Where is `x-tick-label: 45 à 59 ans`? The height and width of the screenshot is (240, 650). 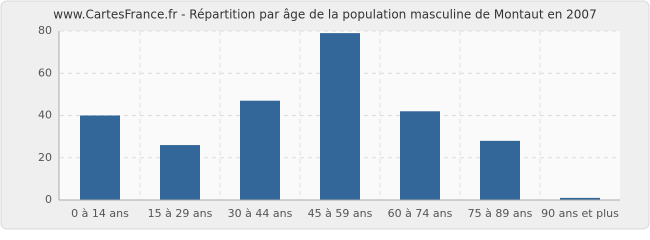 x-tick-label: 45 à 59 ans is located at coordinates (340, 213).